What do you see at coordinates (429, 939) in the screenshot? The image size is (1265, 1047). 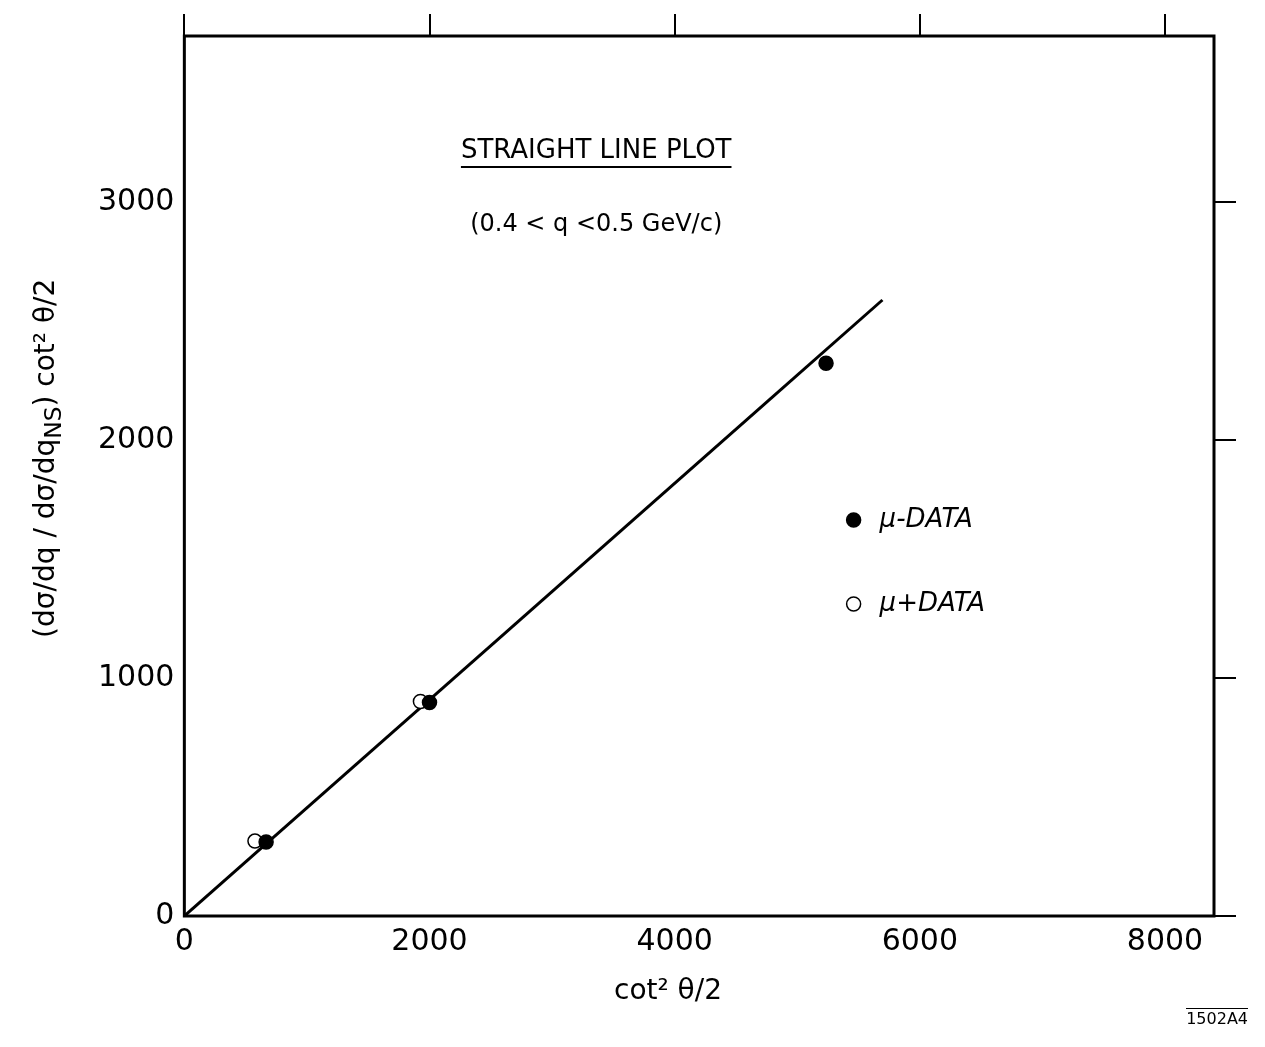 I see `x-tick-label: 2000` at bounding box center [429, 939].